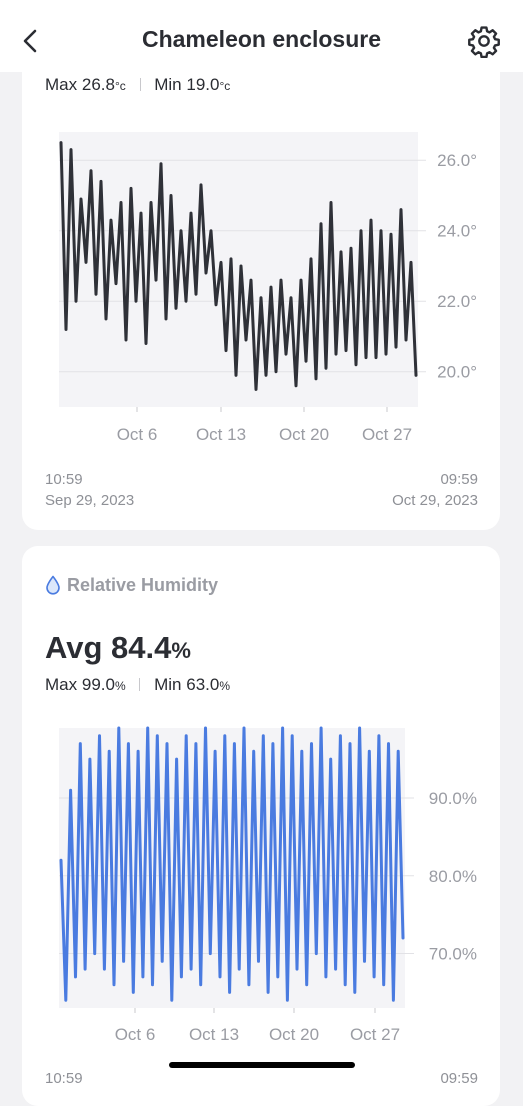 This screenshot has height=1106, width=523. I want to click on back-button, so click(33, 41).